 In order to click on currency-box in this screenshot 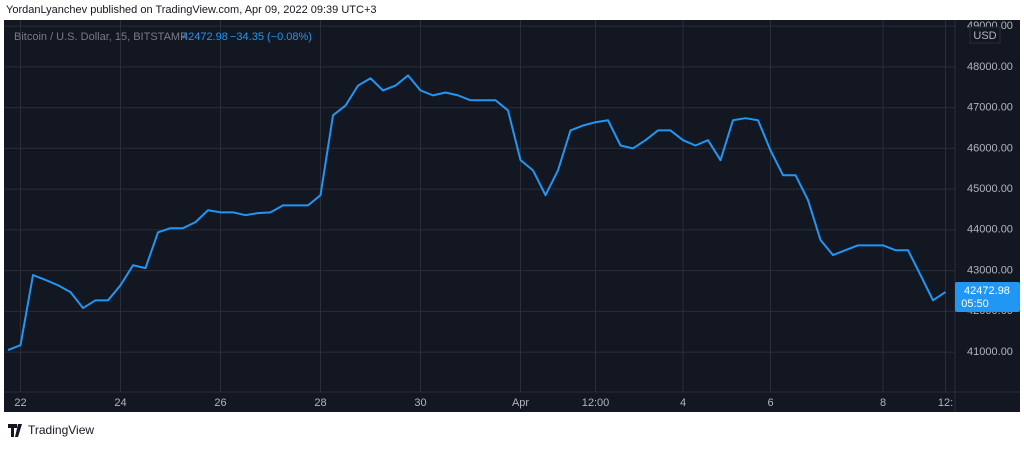, I will do `click(985, 35)`.